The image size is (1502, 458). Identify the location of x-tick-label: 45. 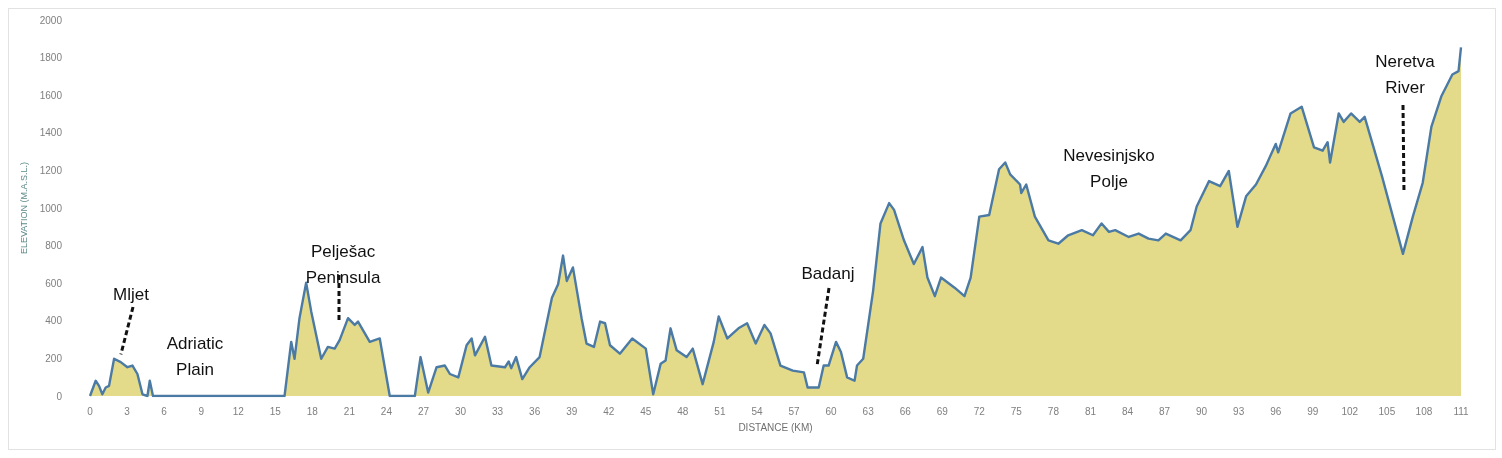
(646, 411).